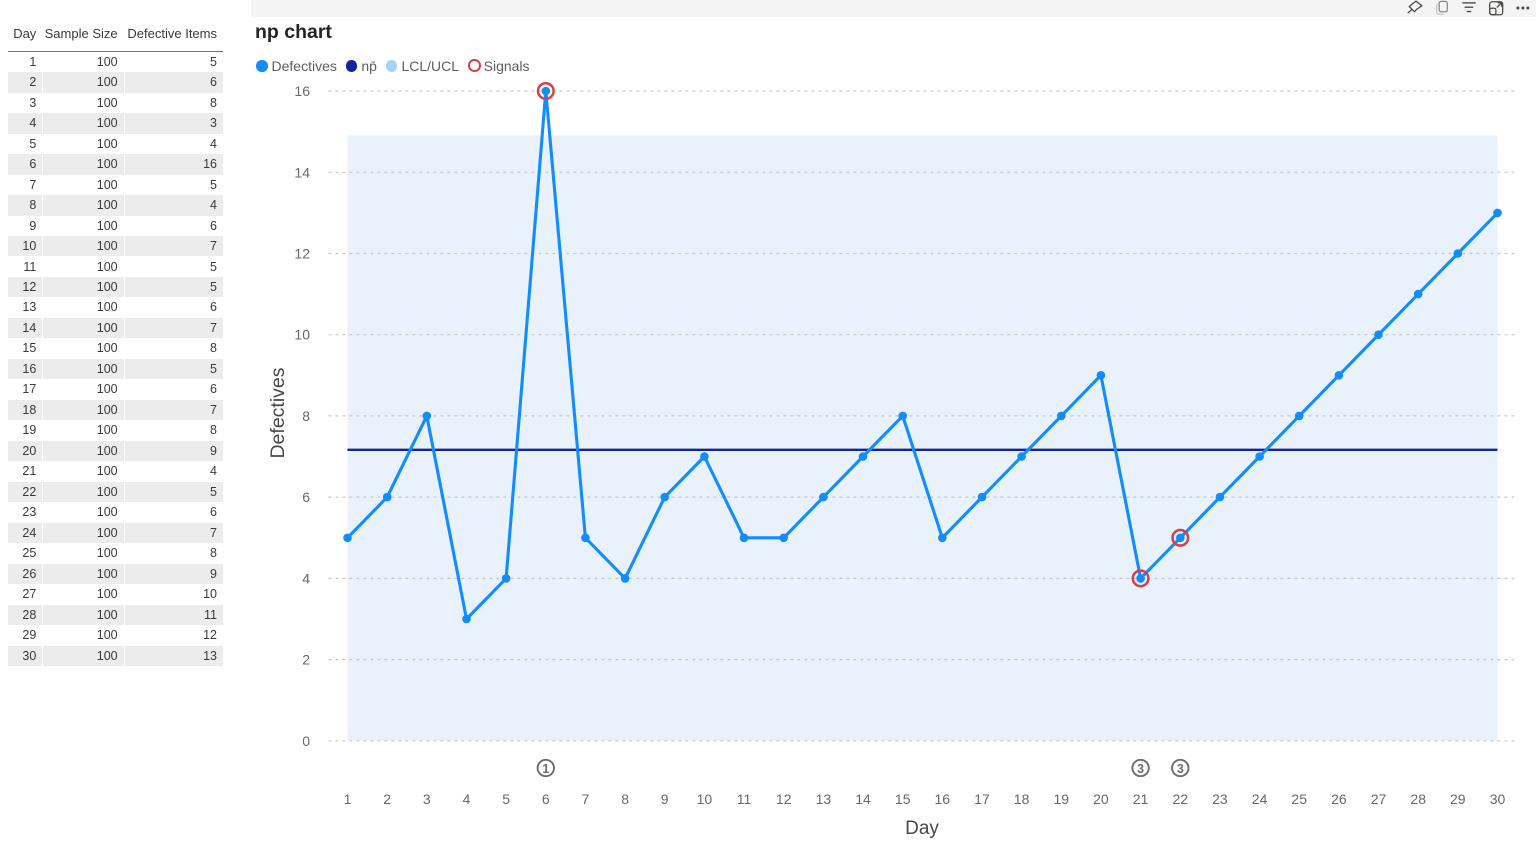 This screenshot has width=1536, height=844. Describe the element at coordinates (824, 799) in the screenshot. I see `svg-text: 13` at that location.